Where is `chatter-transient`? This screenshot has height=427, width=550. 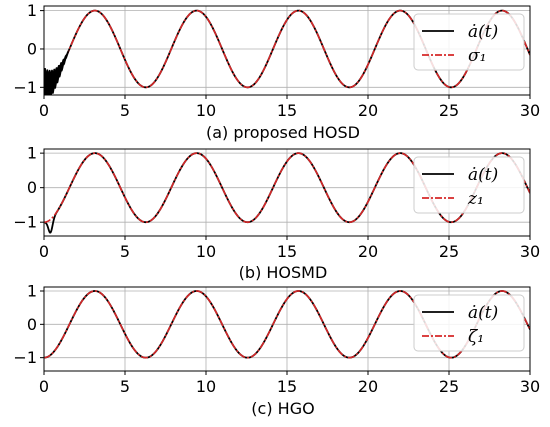
chatter-transient is located at coordinates (56, 72).